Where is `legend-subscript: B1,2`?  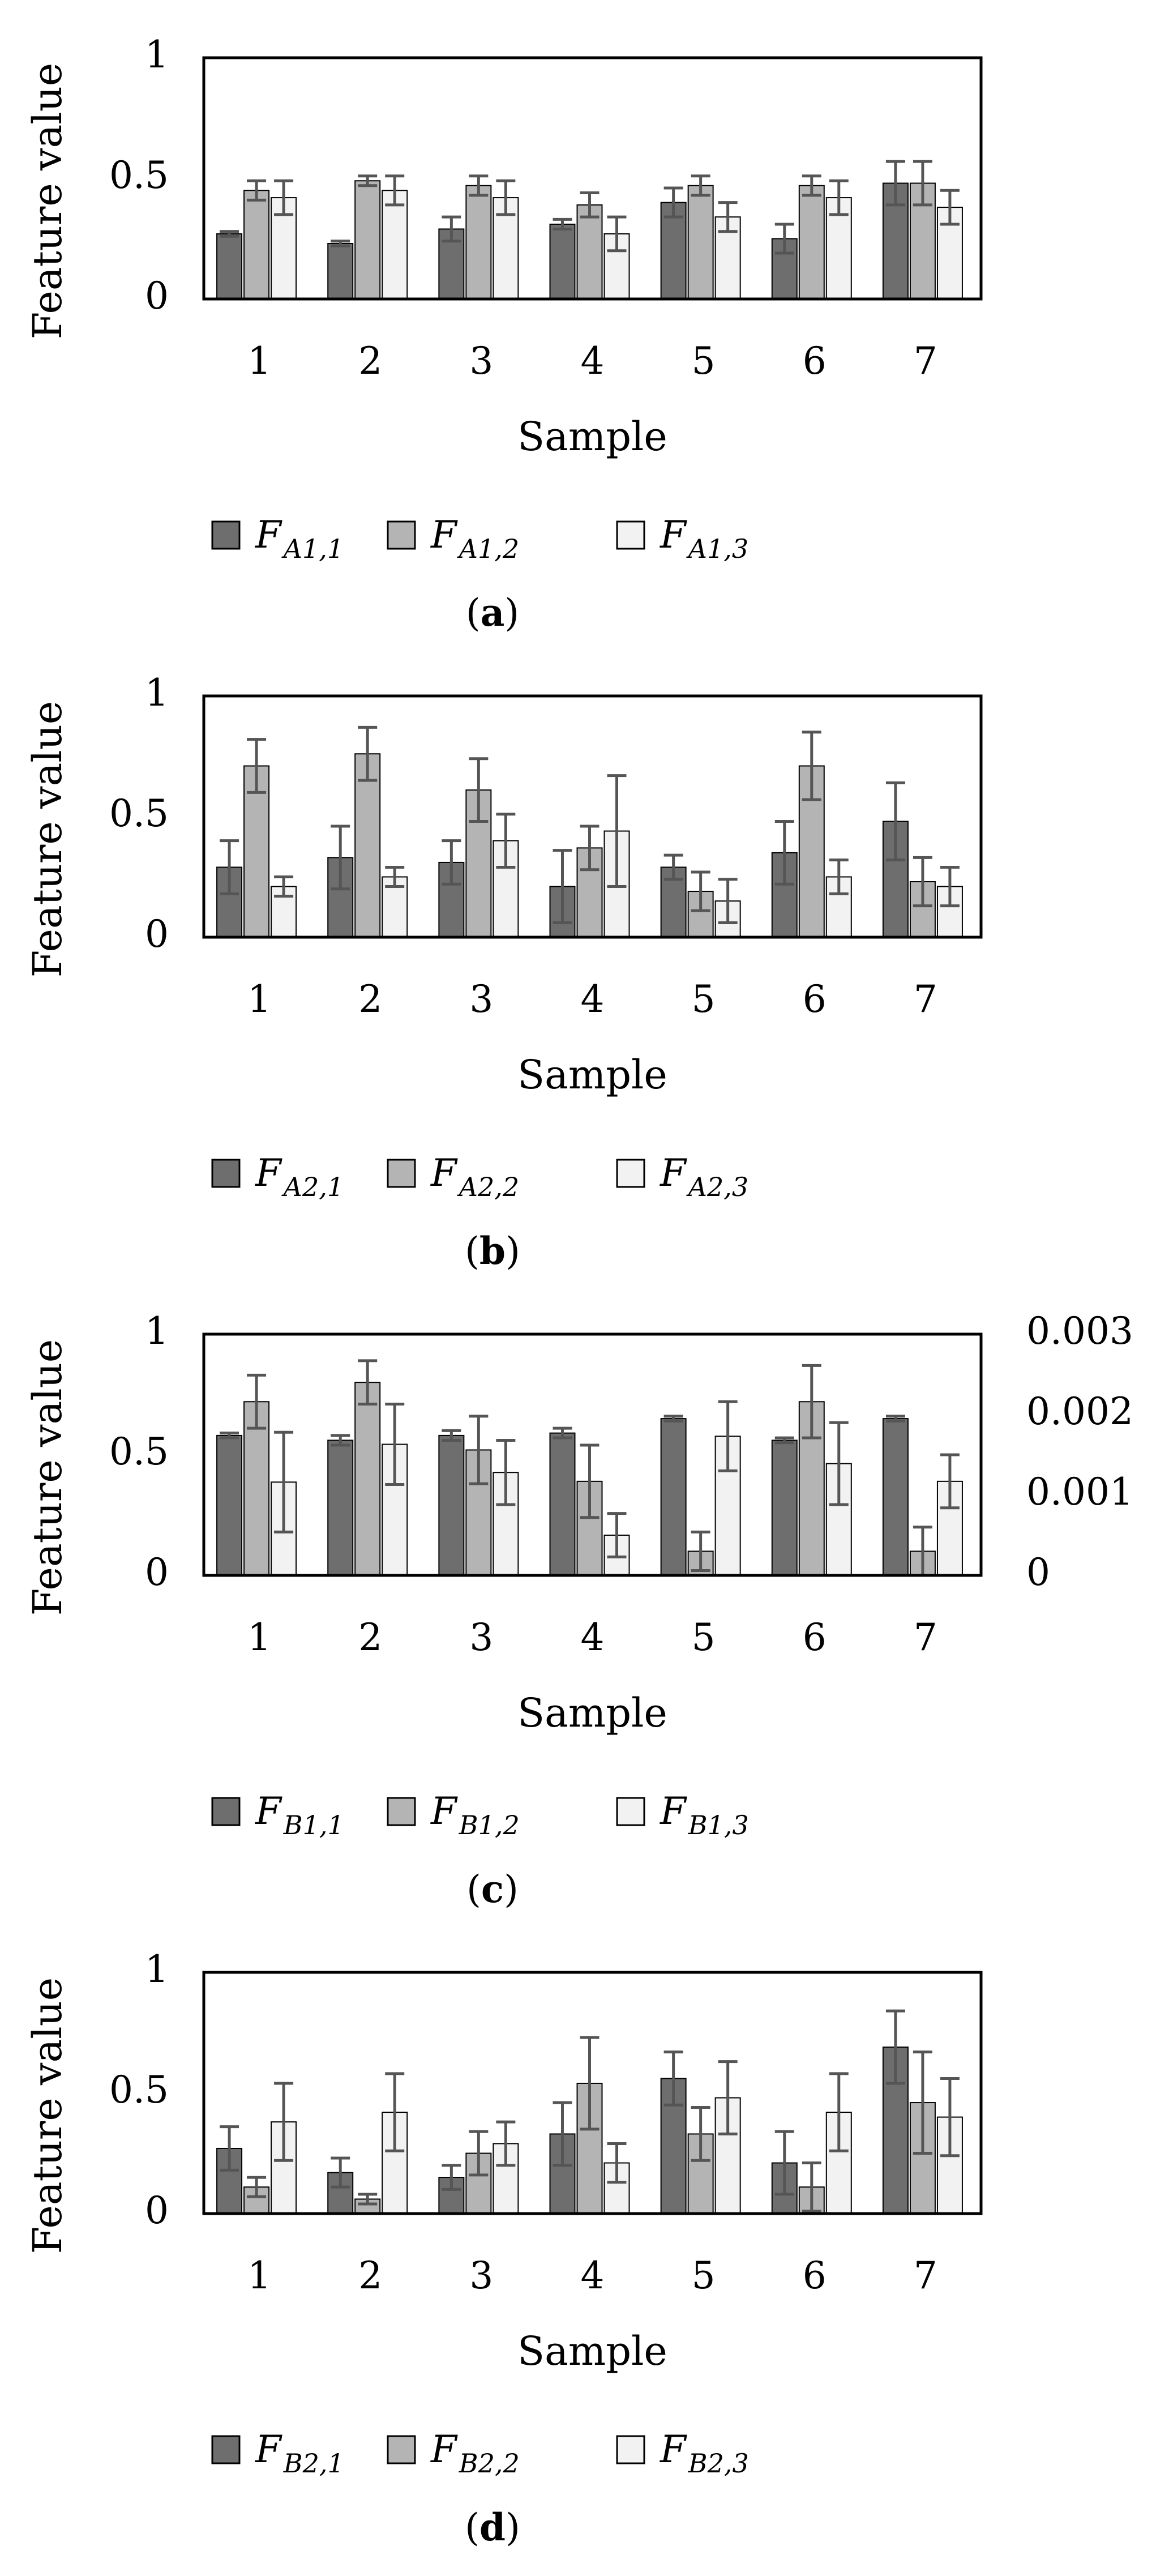 legend-subscript: B1,2 is located at coordinates (489, 1825).